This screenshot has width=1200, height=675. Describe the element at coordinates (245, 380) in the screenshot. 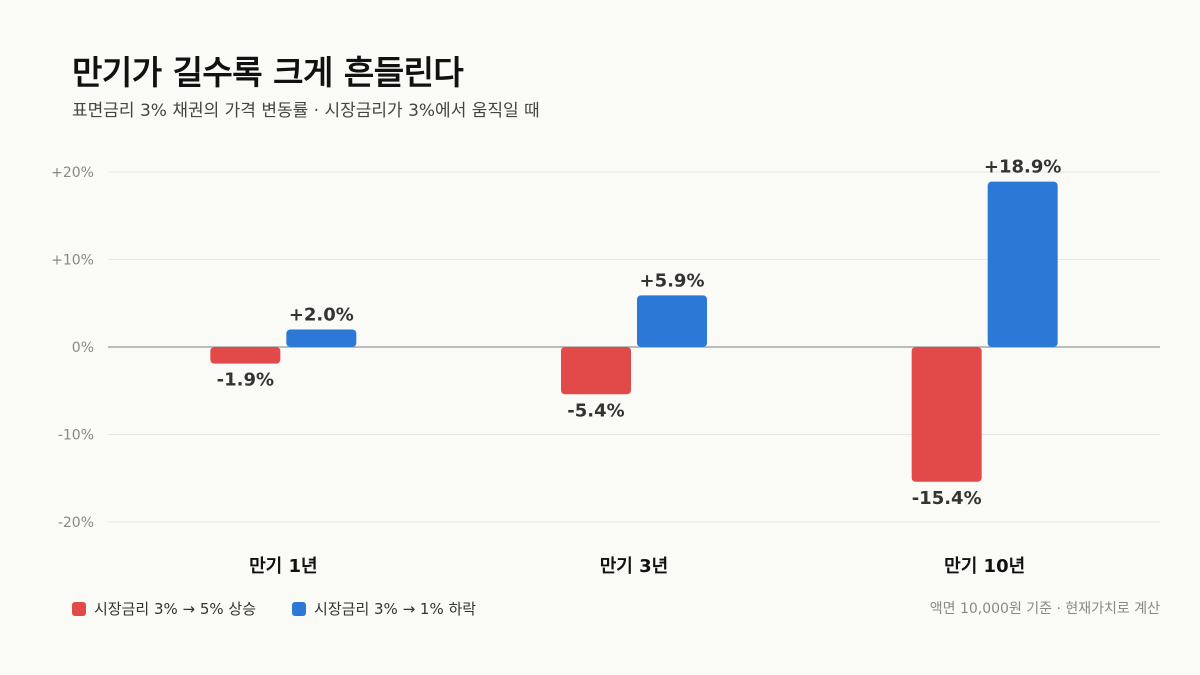

I see `data-label: -1.9%` at that location.